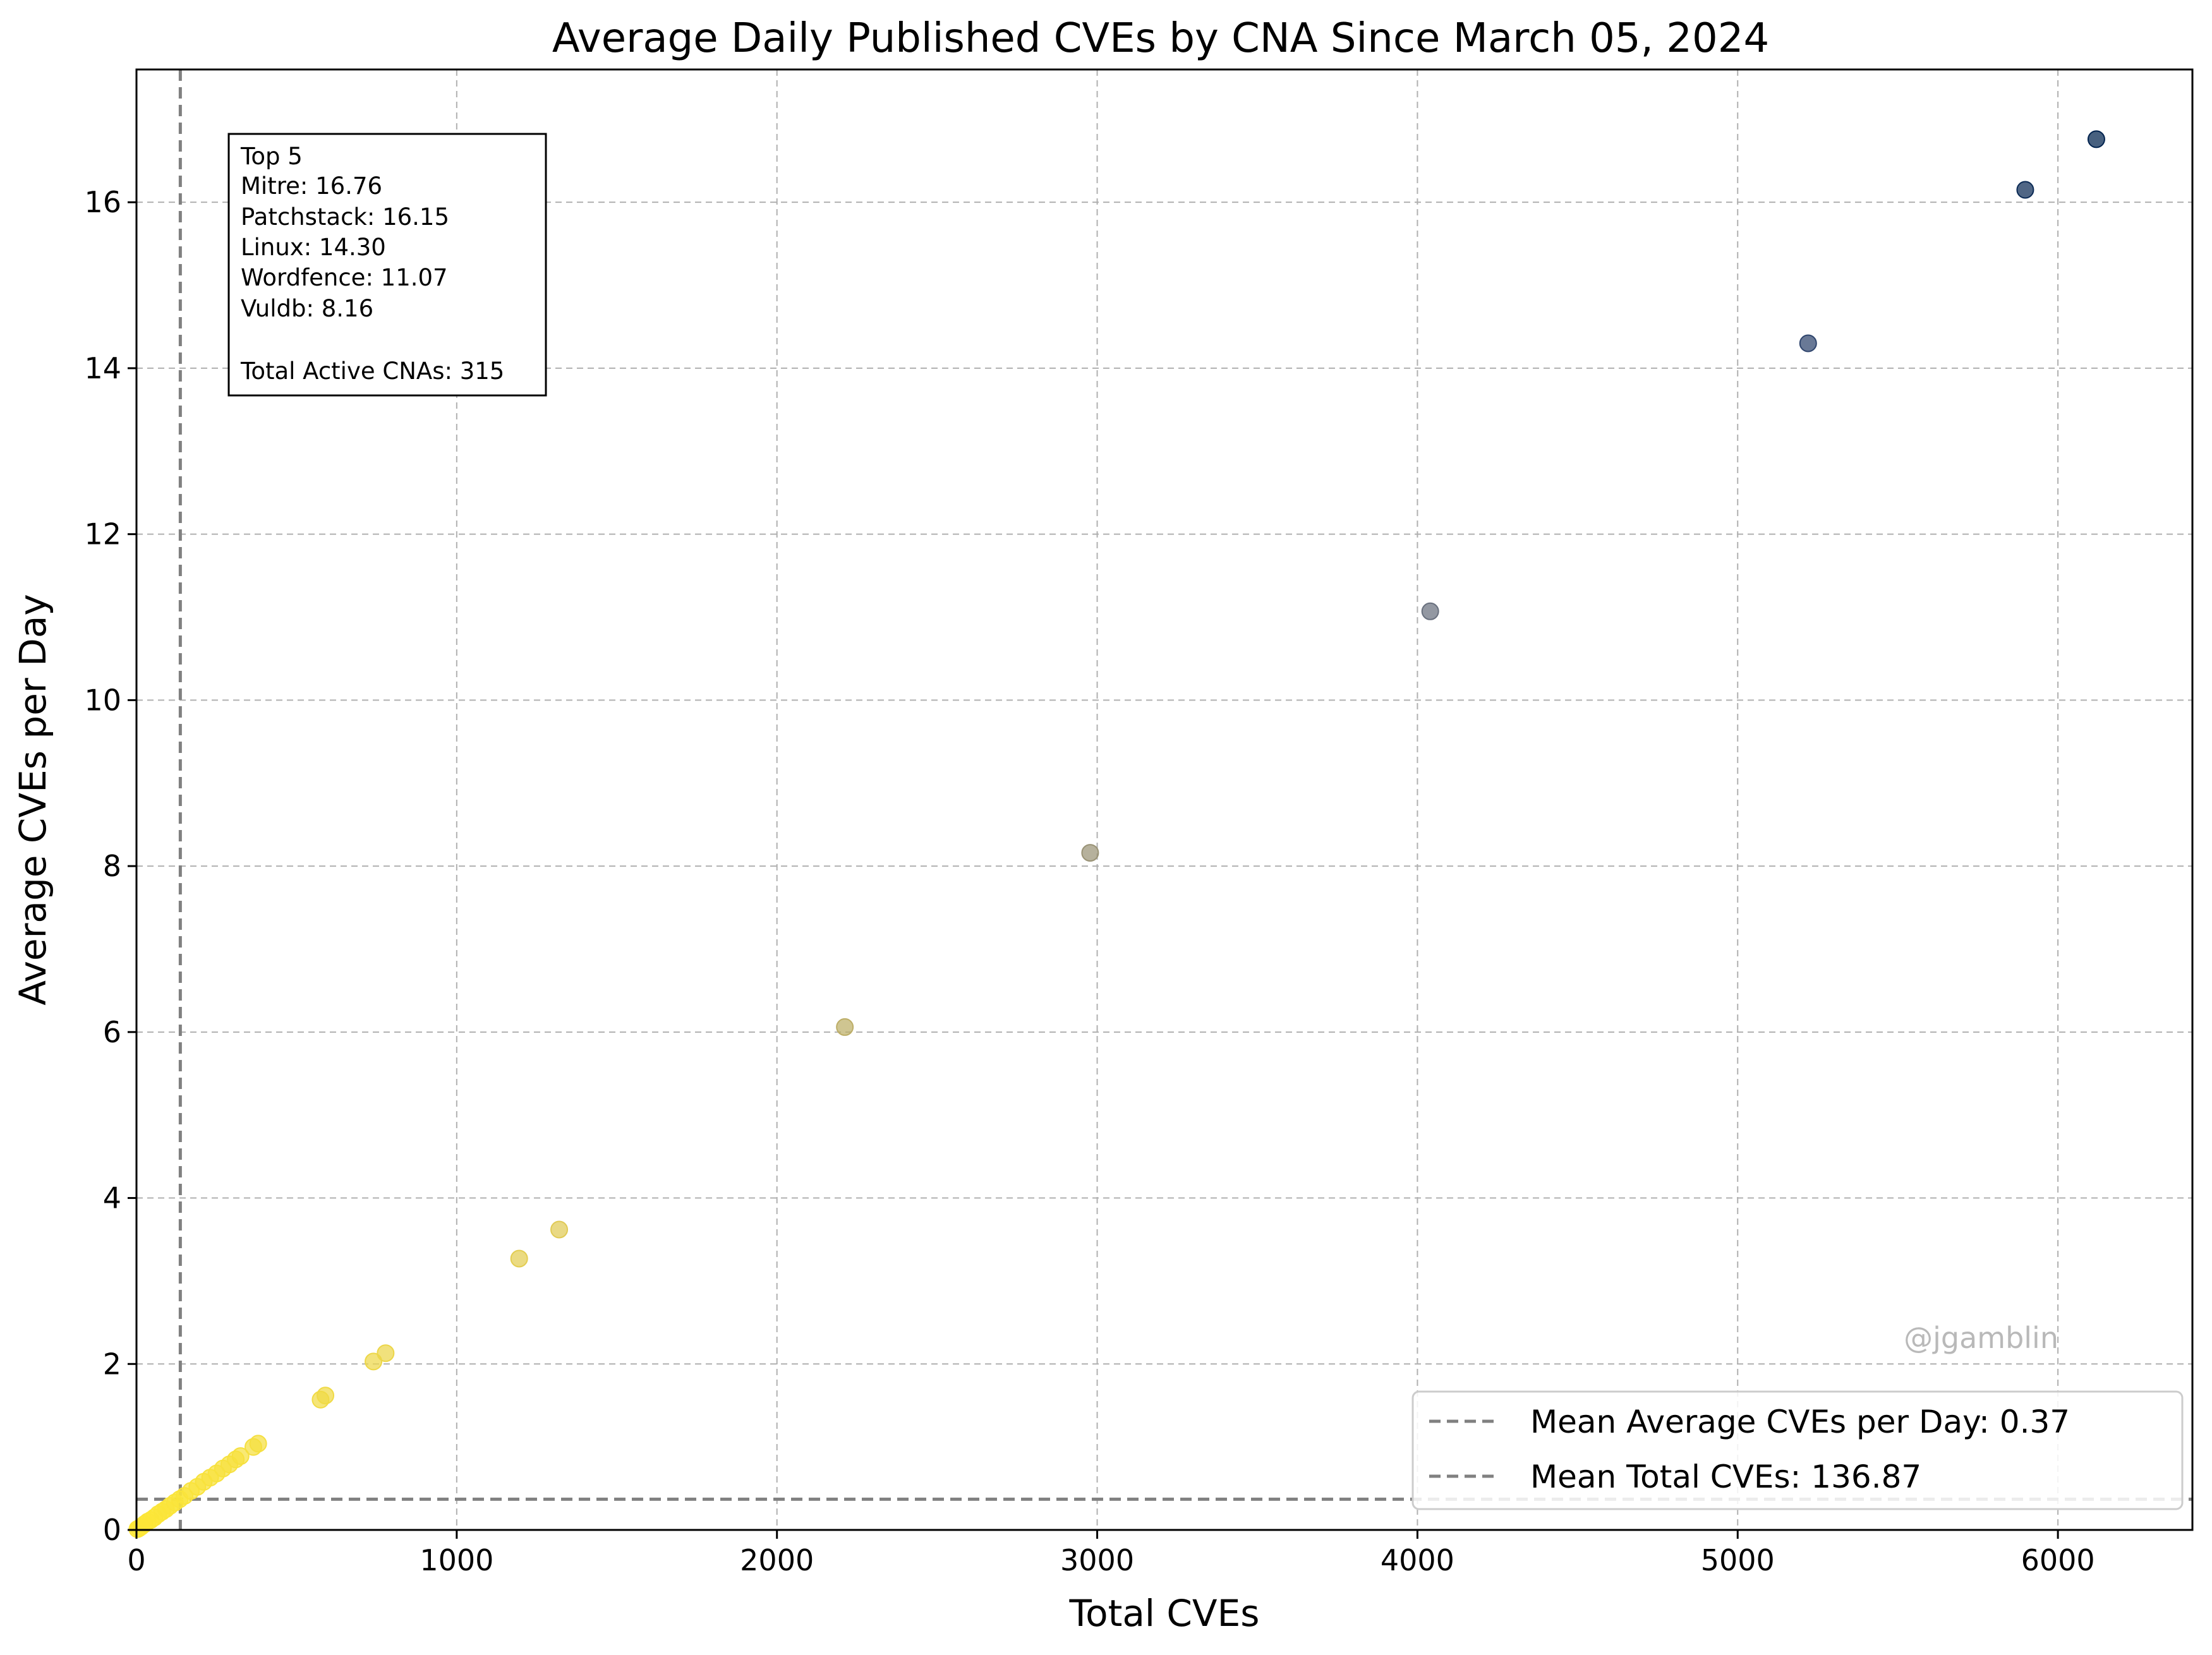 This screenshot has height=1655, width=2212. Describe the element at coordinates (777, 1560) in the screenshot. I see `x-tick-label: 2000` at that location.